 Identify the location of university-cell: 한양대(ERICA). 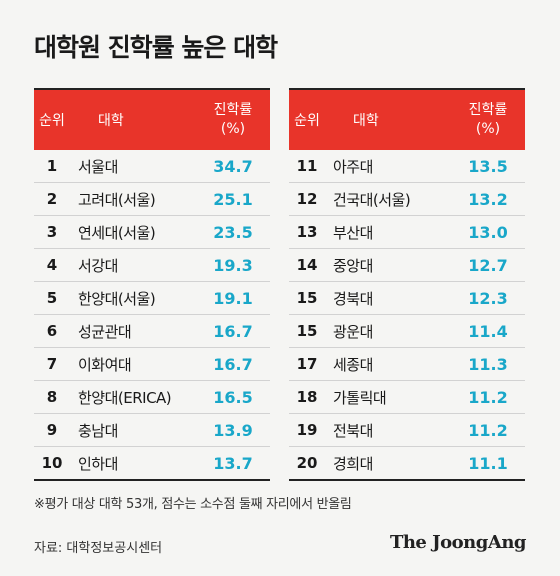
(125, 397).